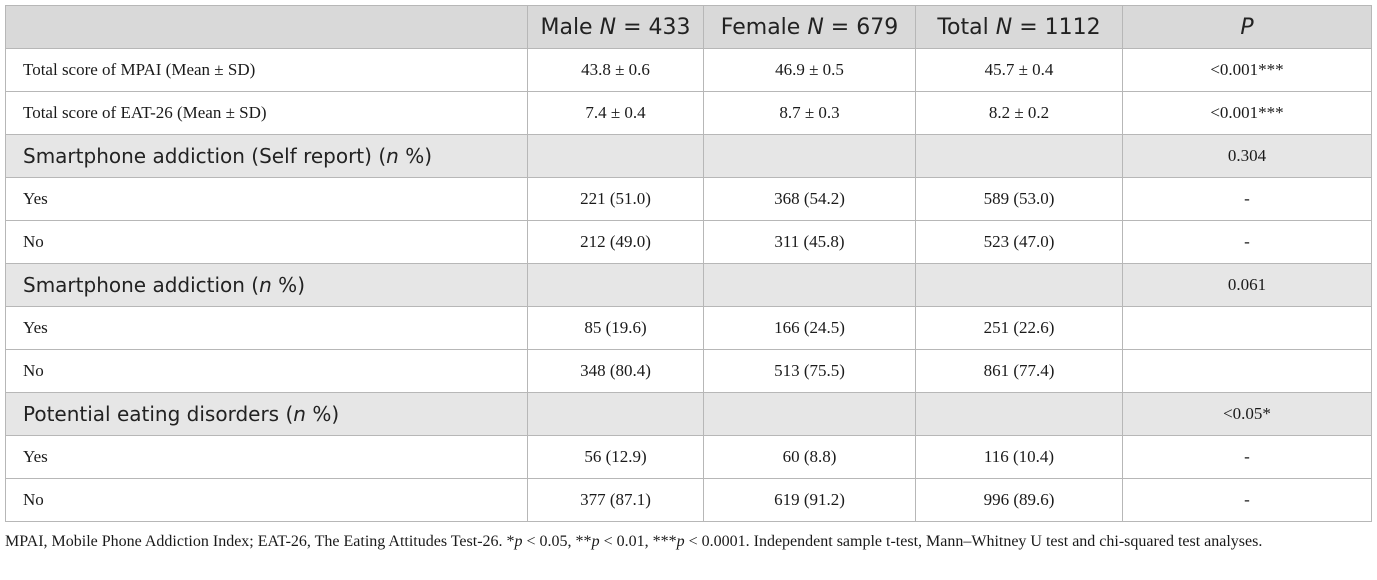  What do you see at coordinates (809, 328) in the screenshot?
I see `female-cell: 166 (24.5)` at bounding box center [809, 328].